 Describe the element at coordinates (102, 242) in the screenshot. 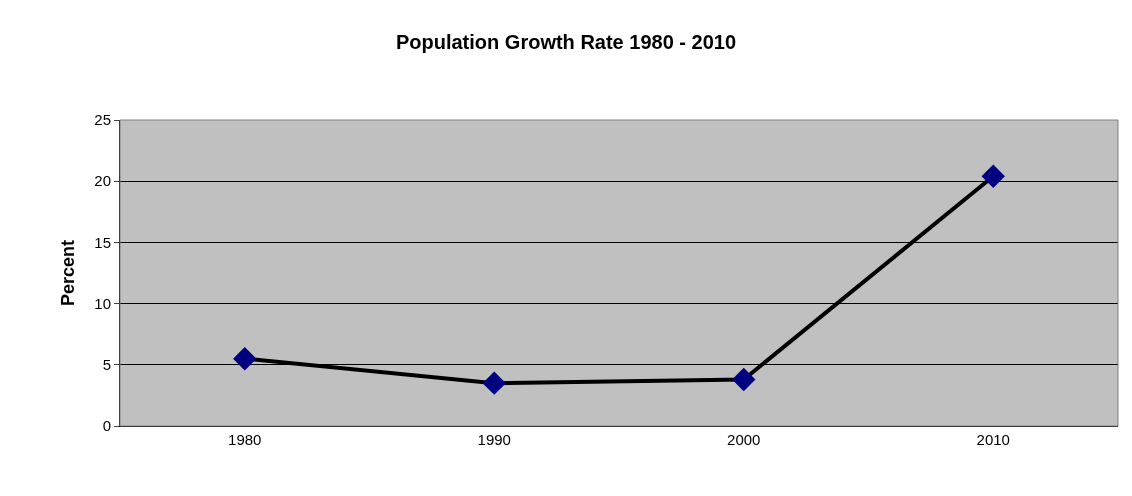

I see `y-tick-label: 15` at that location.